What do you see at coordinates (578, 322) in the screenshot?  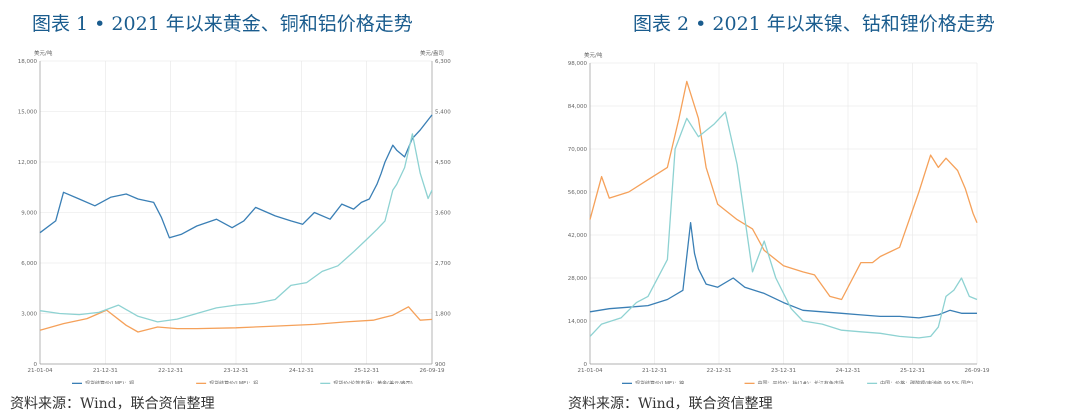 I see `y-left-tick-label: 14,000` at bounding box center [578, 322].